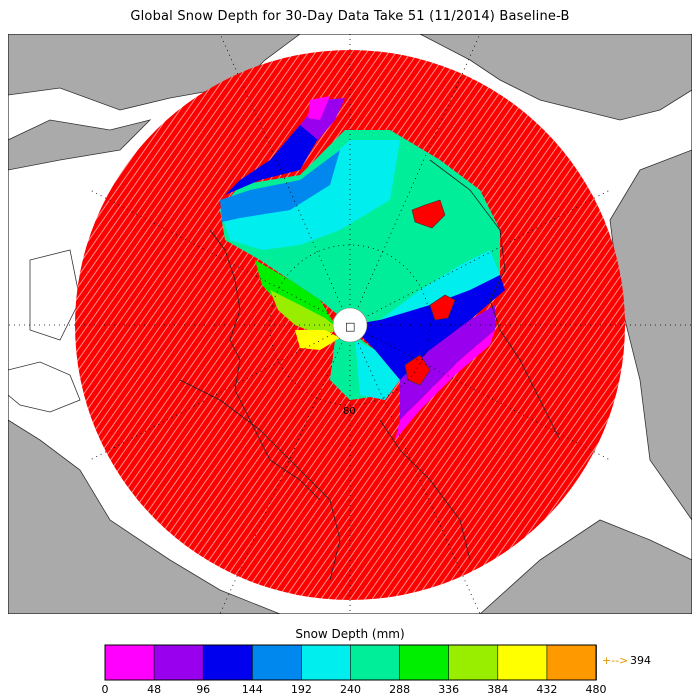  Describe the element at coordinates (349, 411) in the screenshot. I see `latitude-label-80: 80` at that location.